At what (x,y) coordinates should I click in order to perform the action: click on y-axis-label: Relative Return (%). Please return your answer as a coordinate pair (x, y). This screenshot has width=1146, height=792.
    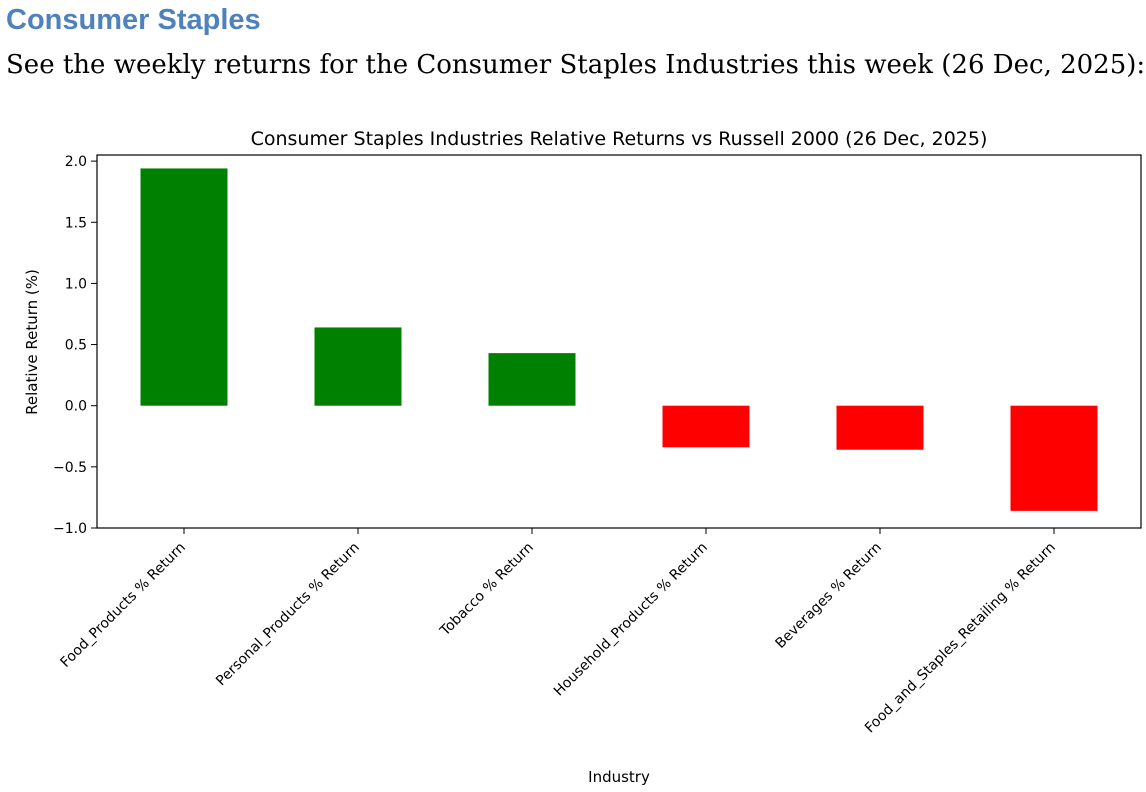
    Looking at the image, I should click on (32, 342).